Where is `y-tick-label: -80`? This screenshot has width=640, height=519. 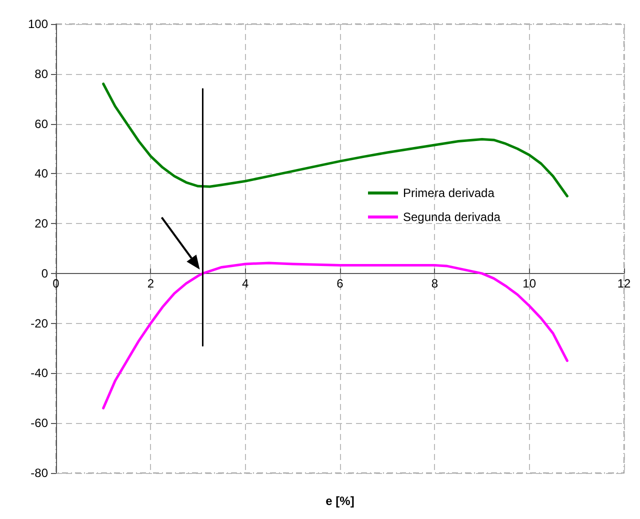
y-tick-label: -80 is located at coordinates (39, 473).